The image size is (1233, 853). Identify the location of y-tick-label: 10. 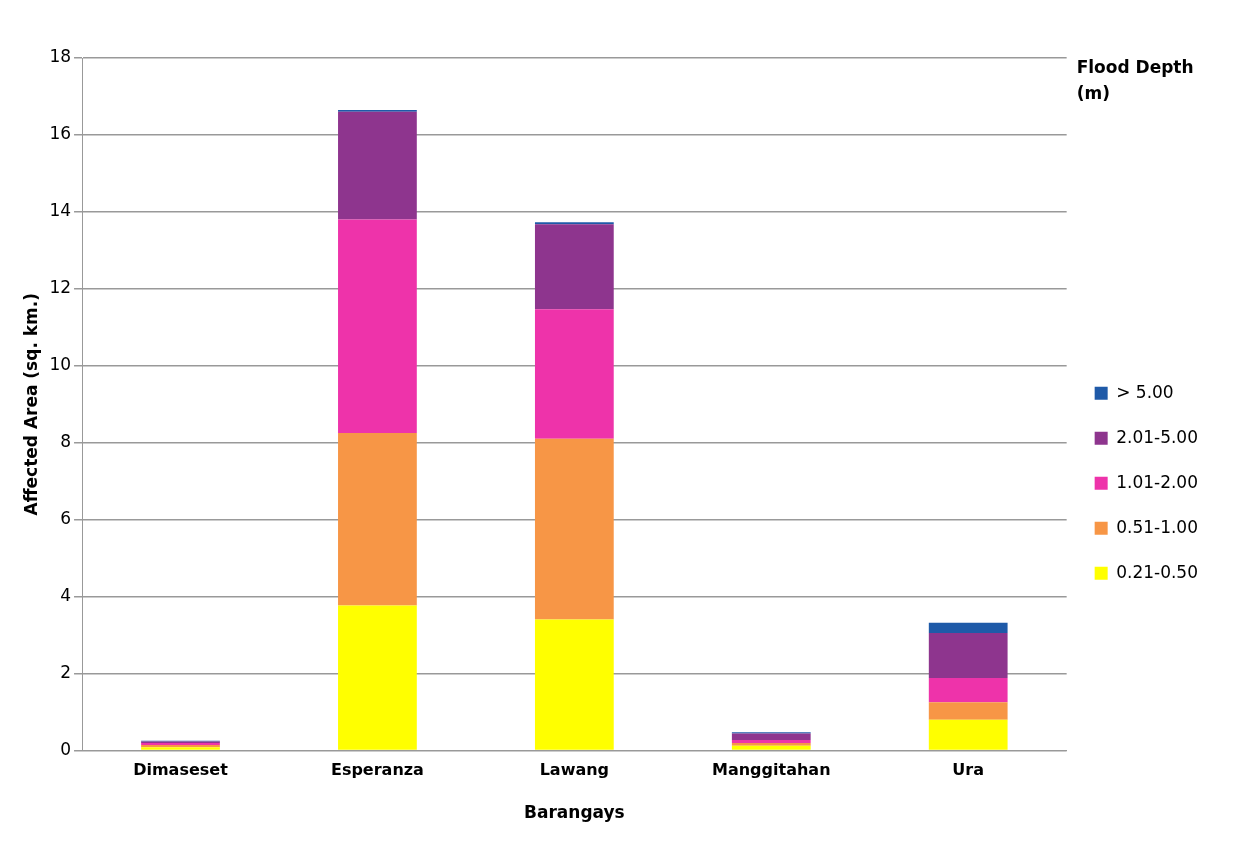
(60, 364).